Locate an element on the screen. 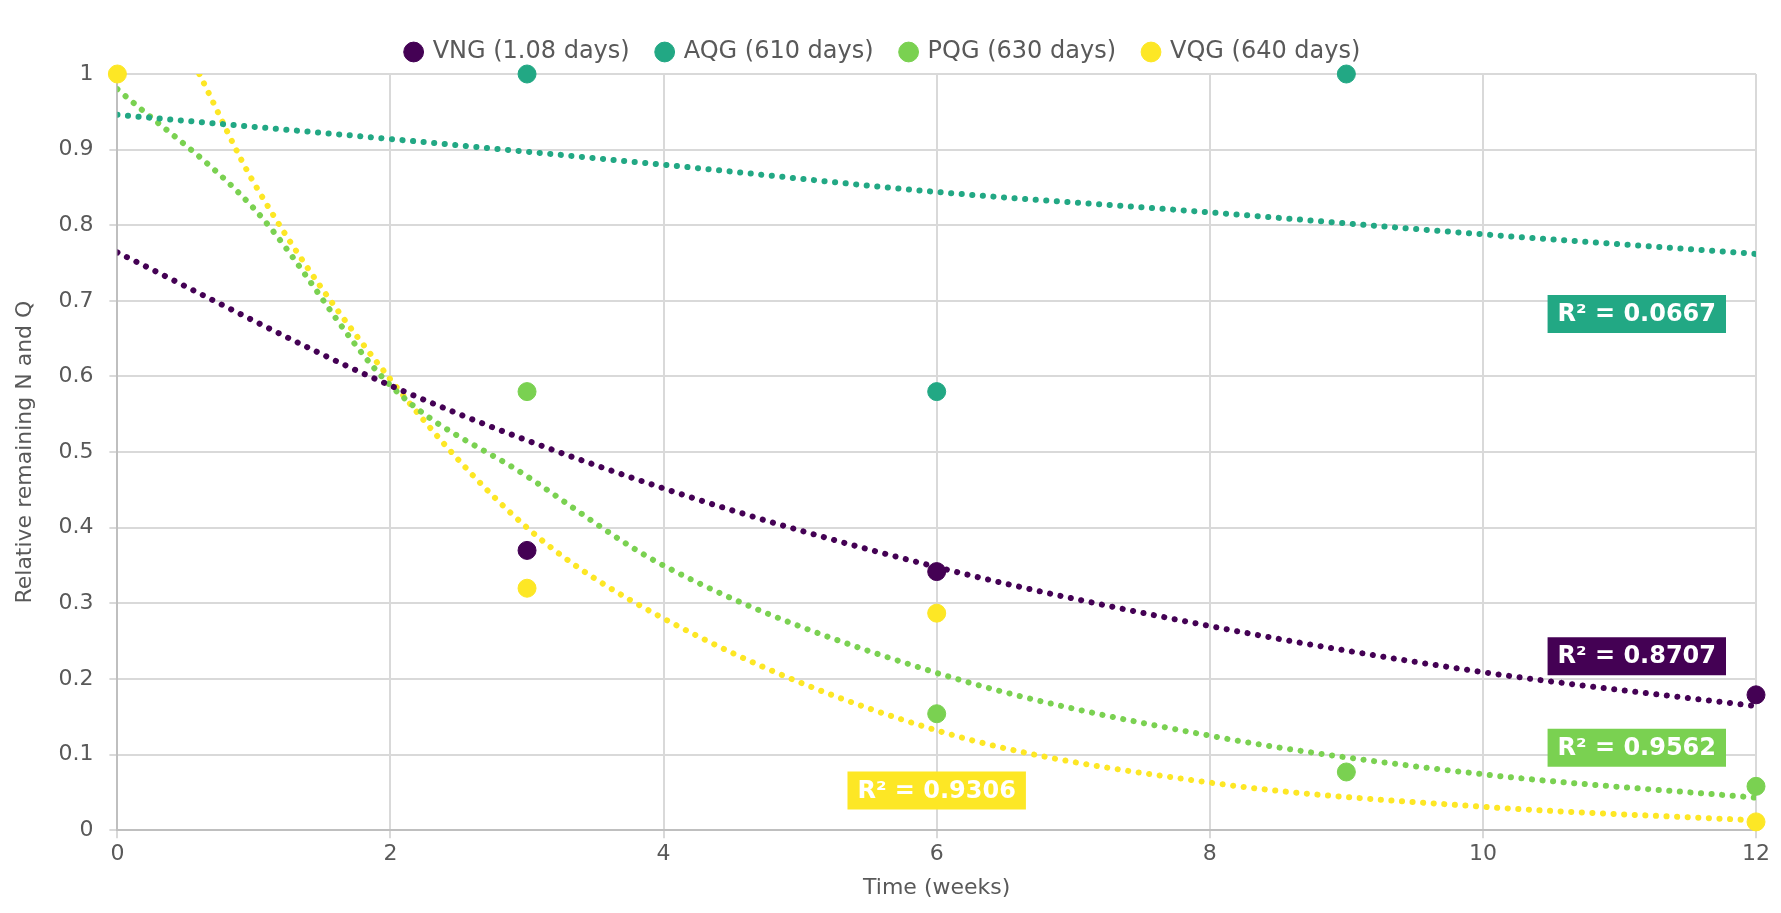 The height and width of the screenshot is (913, 1781). y-tick-label: 0.9 is located at coordinates (76, 148).